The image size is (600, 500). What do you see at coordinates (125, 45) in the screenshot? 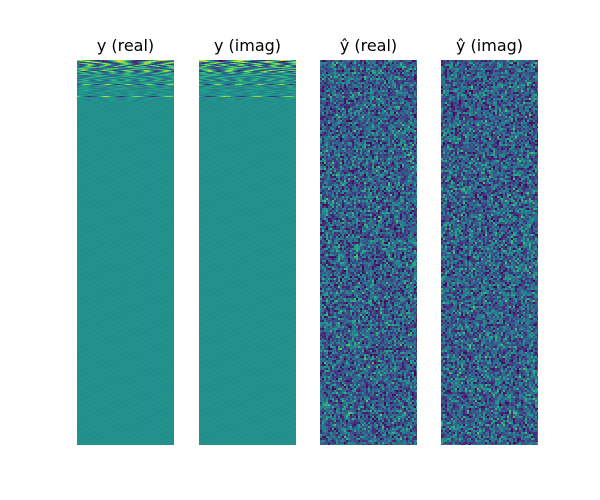
I see `panel-title: y (real)` at bounding box center [125, 45].